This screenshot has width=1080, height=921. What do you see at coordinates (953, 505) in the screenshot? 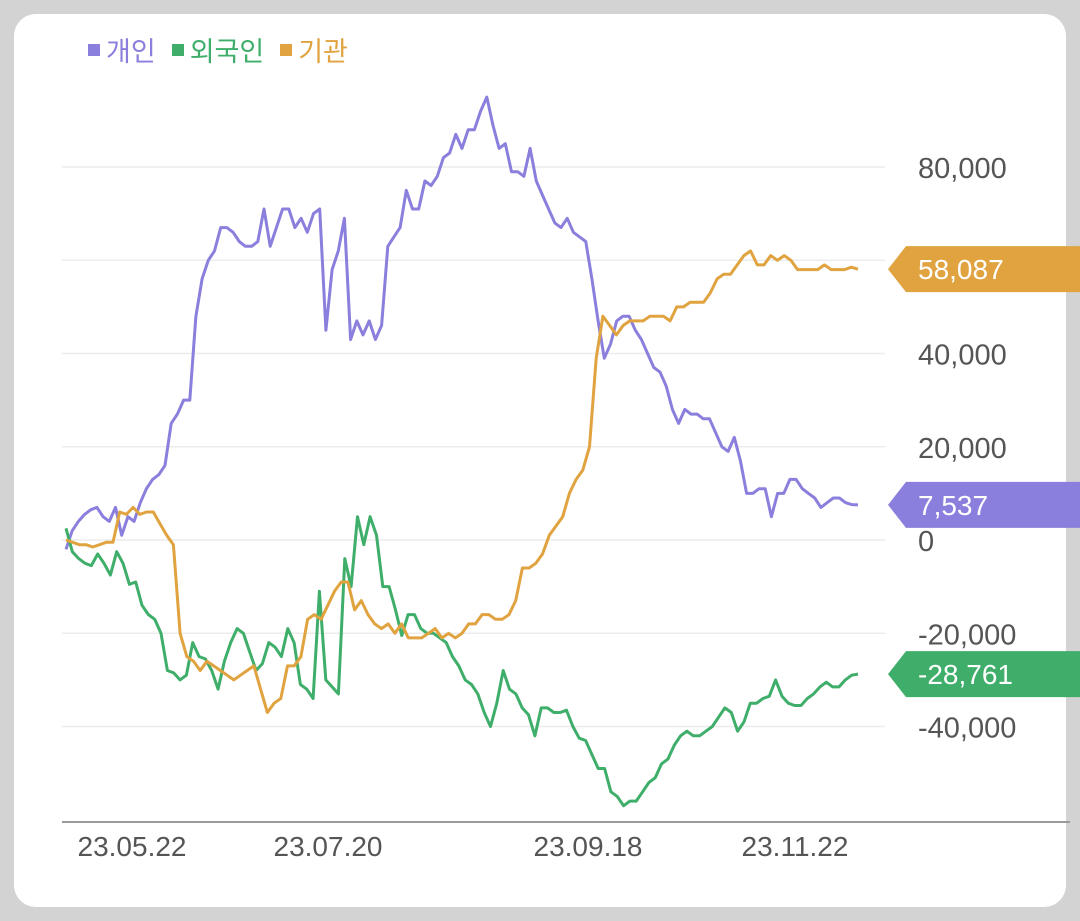
I see `last-value-label-0: 7,537` at bounding box center [953, 505].